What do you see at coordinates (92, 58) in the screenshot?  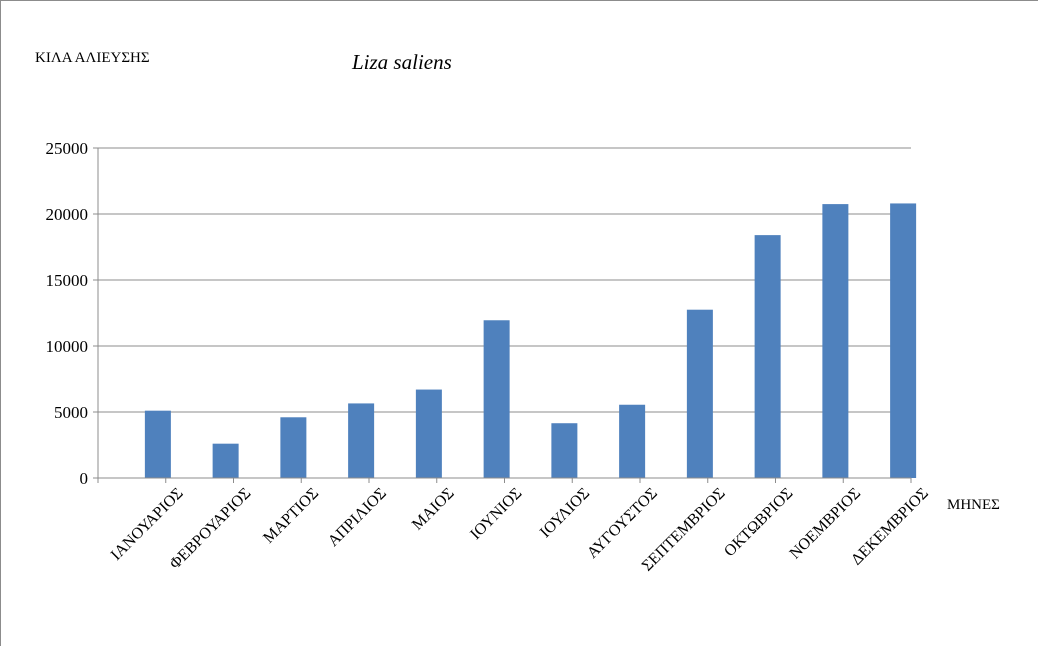 I see `y-axis-label: ΚΙΛΑ ΑΛΙΕΥΣΗΣ` at bounding box center [92, 58].